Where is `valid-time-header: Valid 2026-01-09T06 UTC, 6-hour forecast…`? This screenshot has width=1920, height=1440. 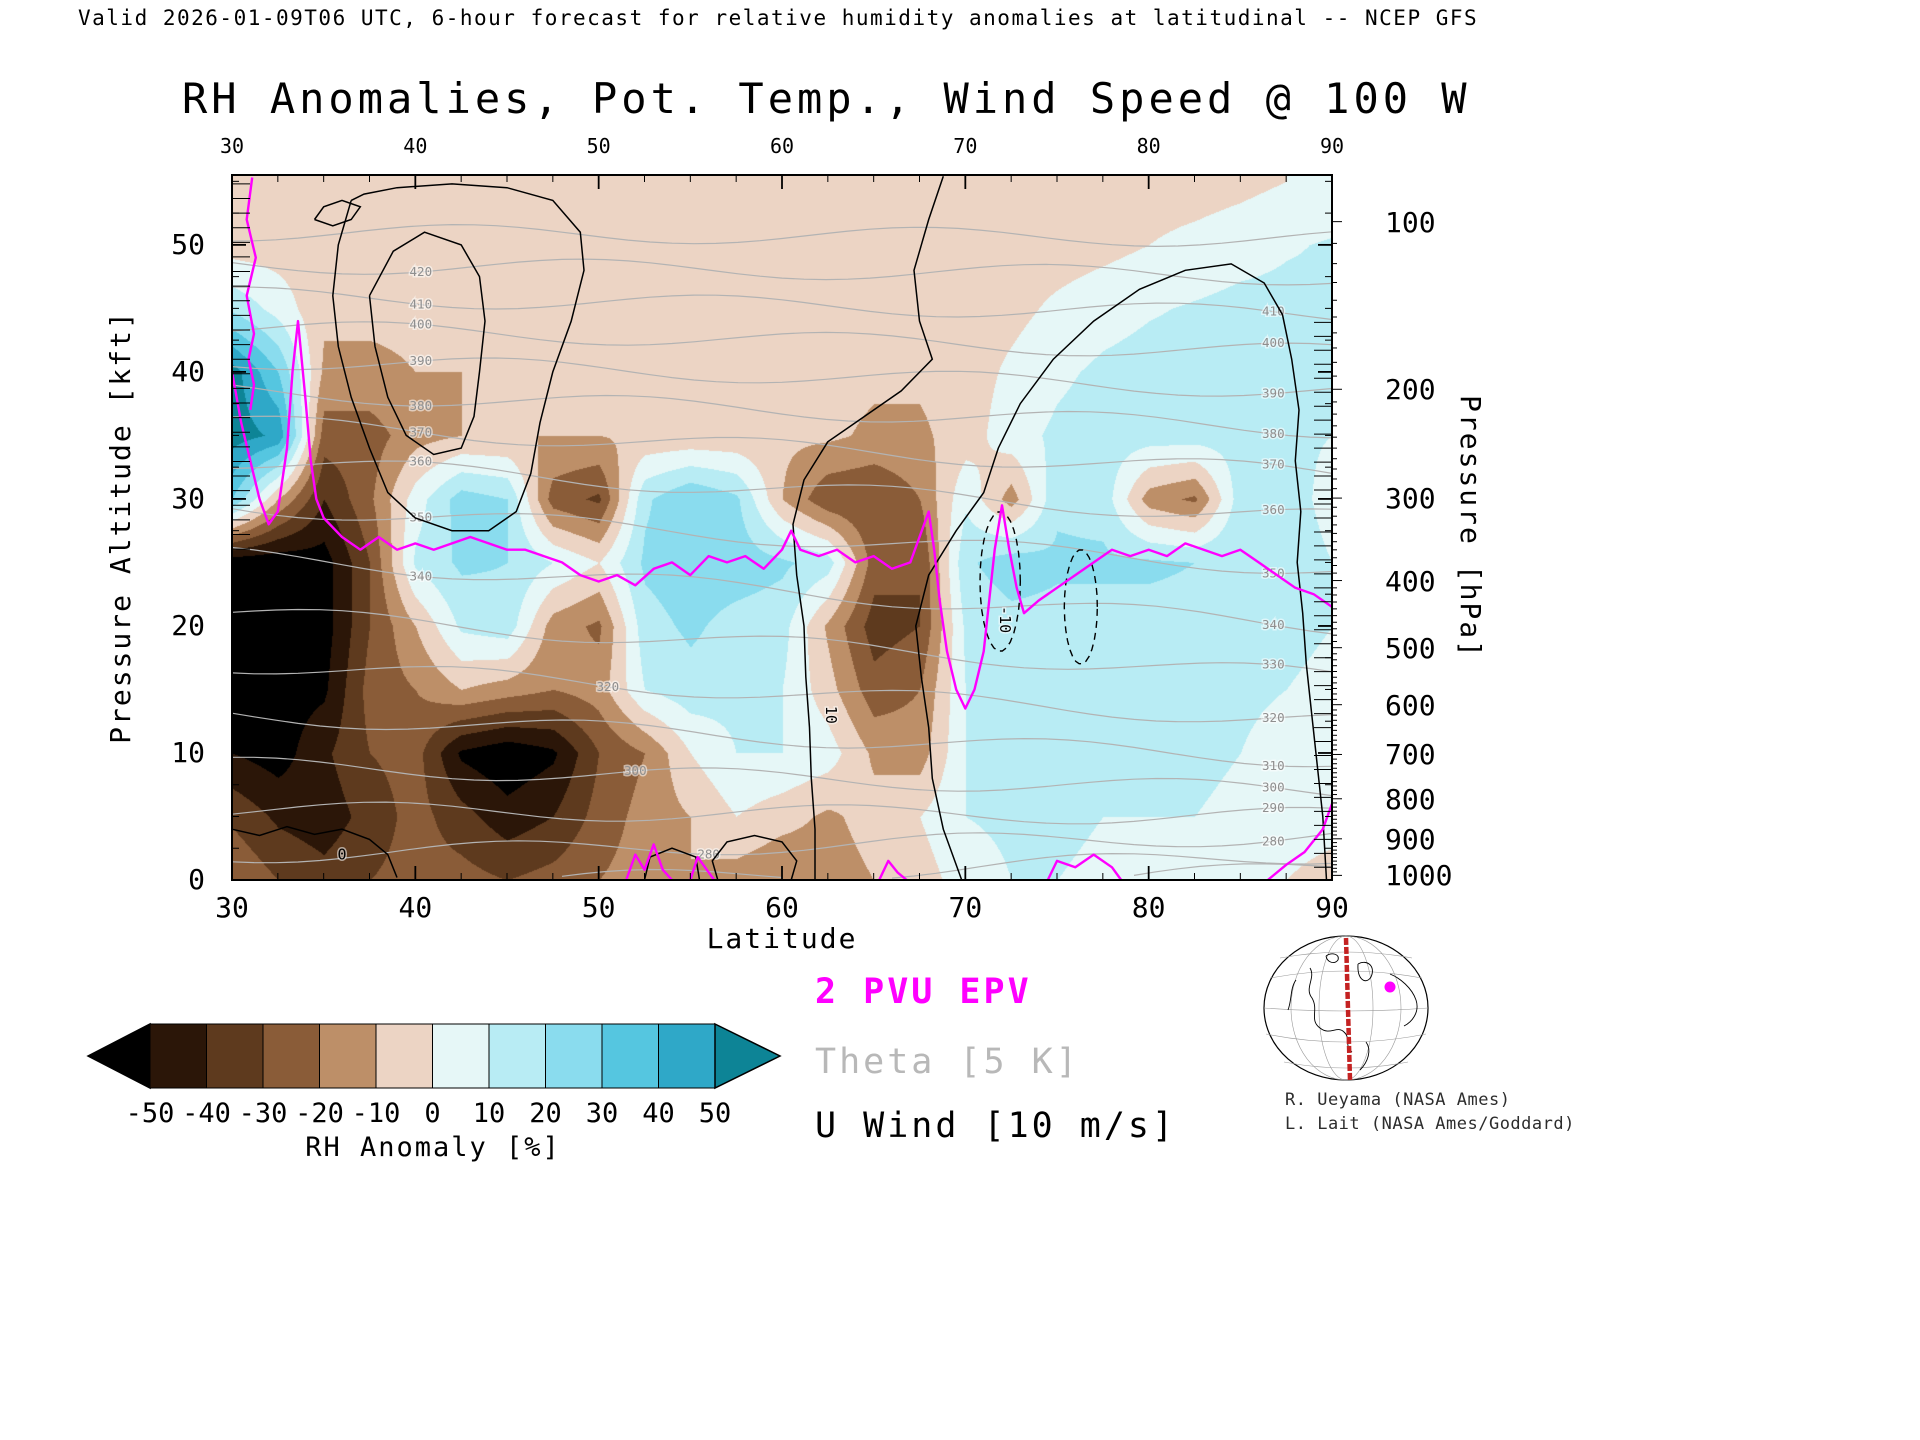
valid-time-header: Valid 2026-01-09T06 UTC, 6-hour forecast… is located at coordinates (778, 18).